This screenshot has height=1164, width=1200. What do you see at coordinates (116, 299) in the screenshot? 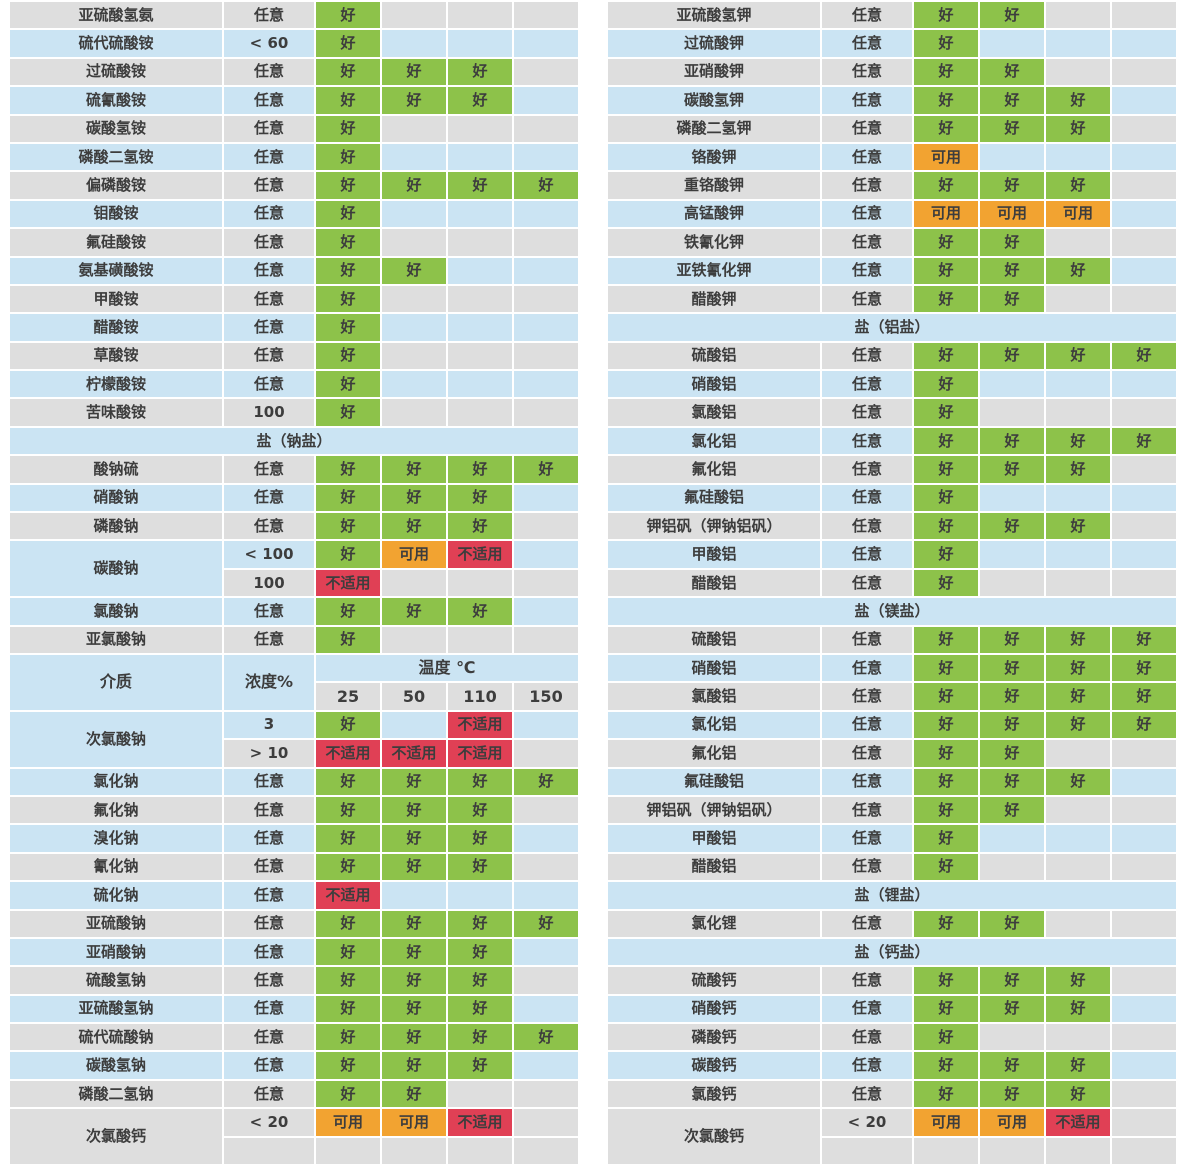
I see `media-cell: 甲酸铵` at bounding box center [116, 299].